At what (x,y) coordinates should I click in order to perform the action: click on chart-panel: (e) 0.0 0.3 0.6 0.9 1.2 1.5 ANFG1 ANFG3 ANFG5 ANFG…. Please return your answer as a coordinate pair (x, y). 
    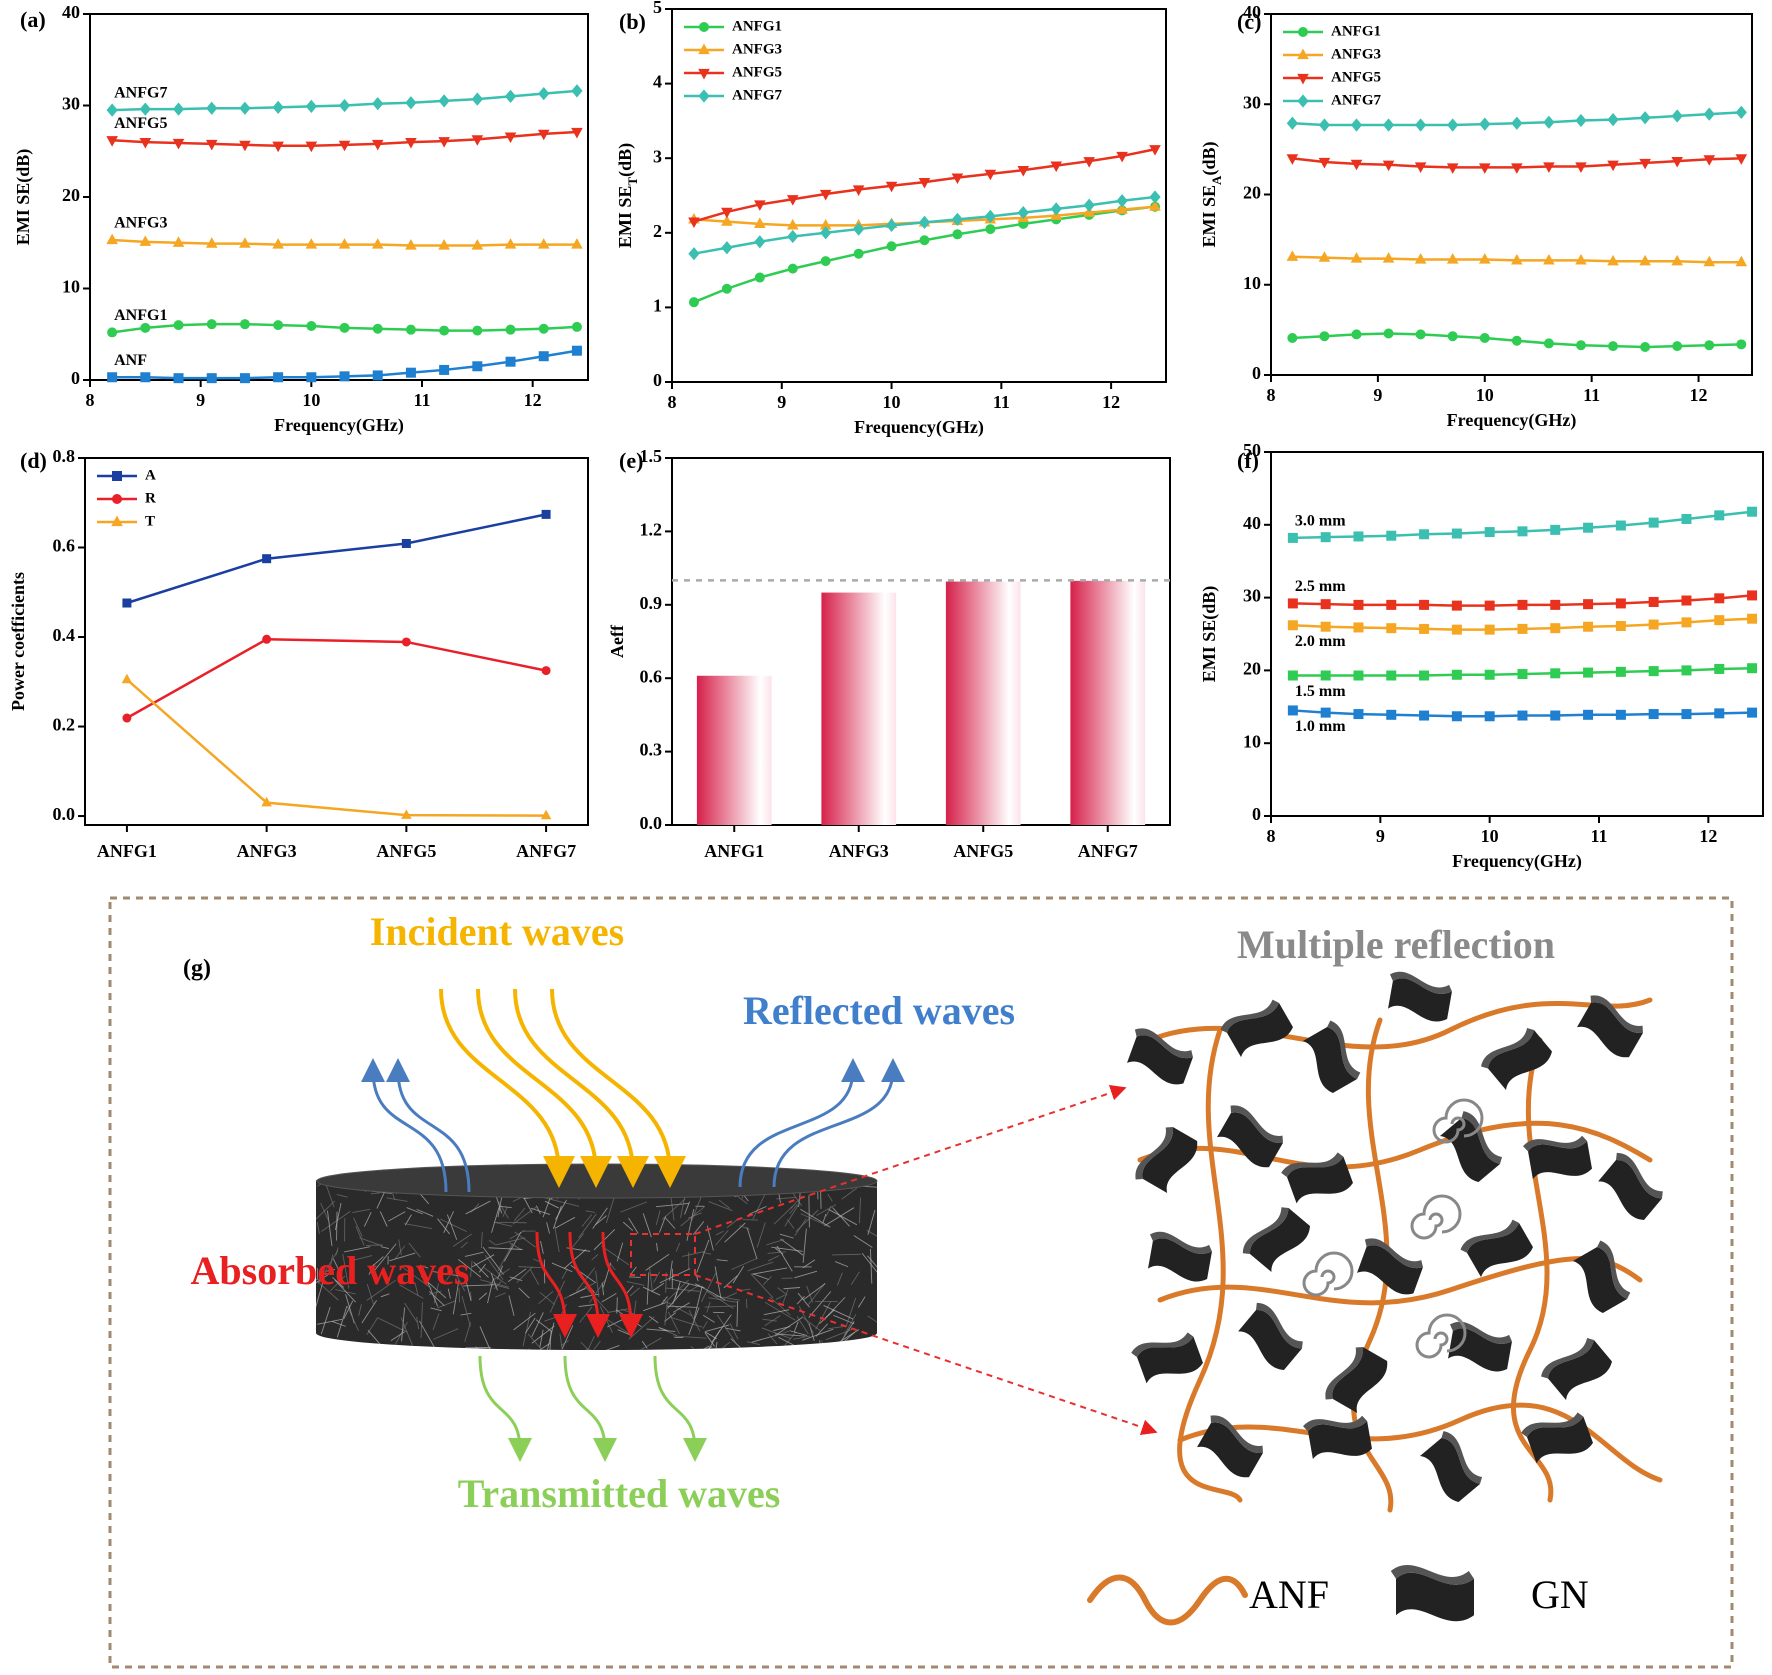
    Looking at the image, I should click on (889, 653).